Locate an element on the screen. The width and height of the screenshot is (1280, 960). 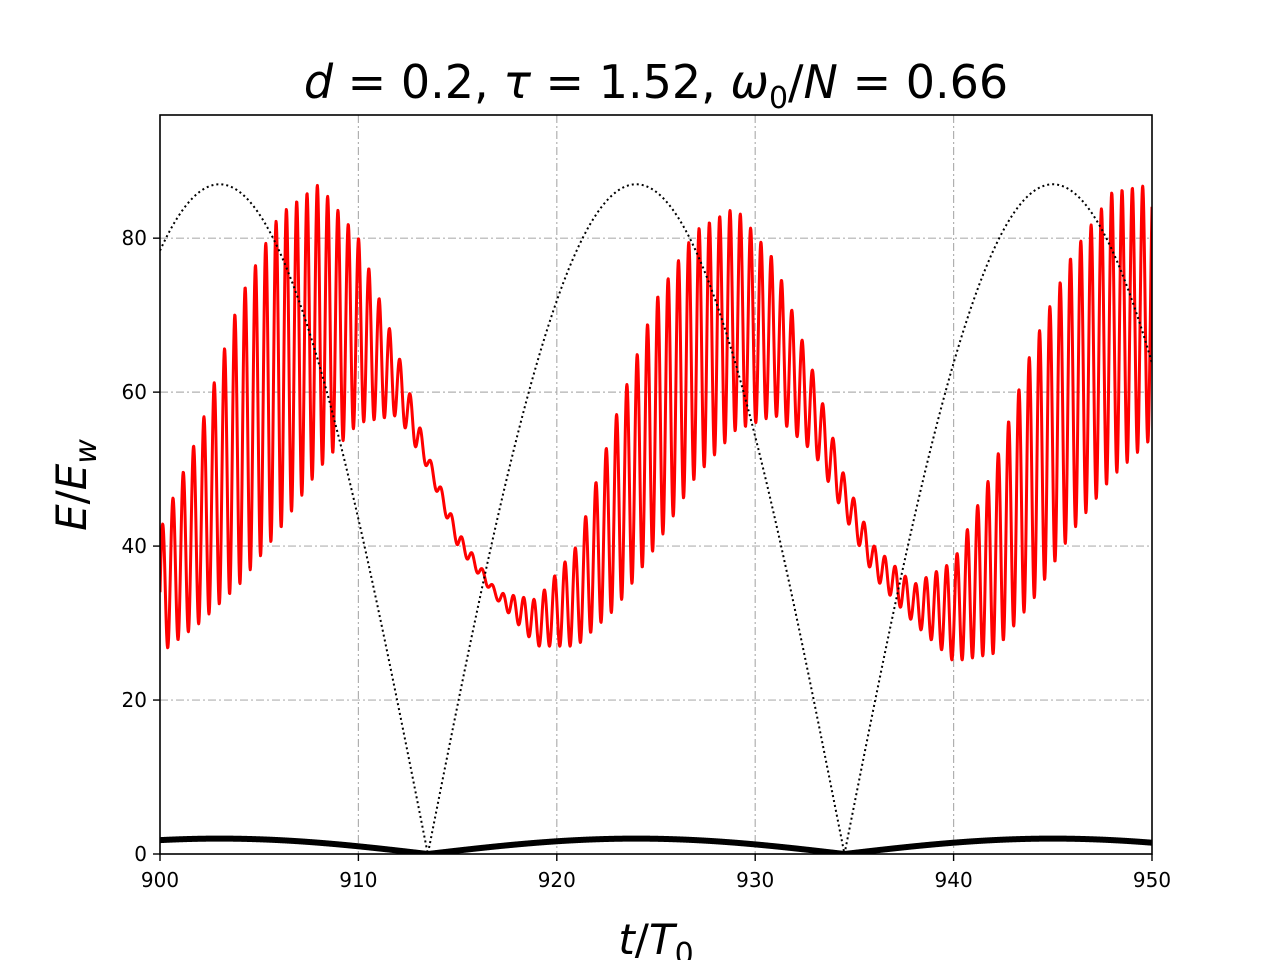
x-tick-label: 920 is located at coordinates (557, 880).